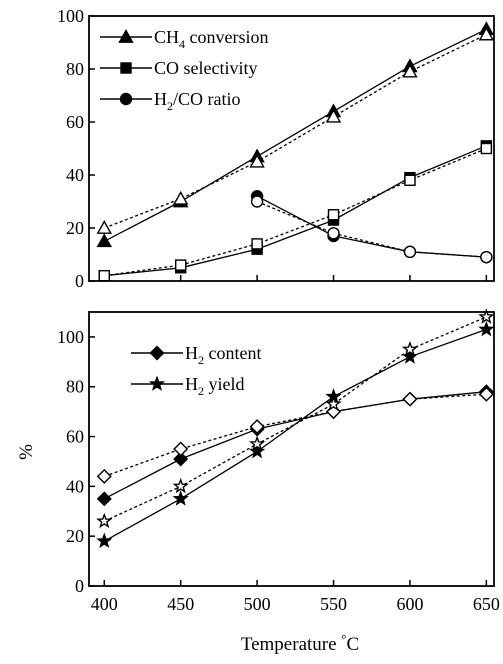  What do you see at coordinates (75, 122) in the screenshot?
I see `top-y-tick-label: 60` at bounding box center [75, 122].